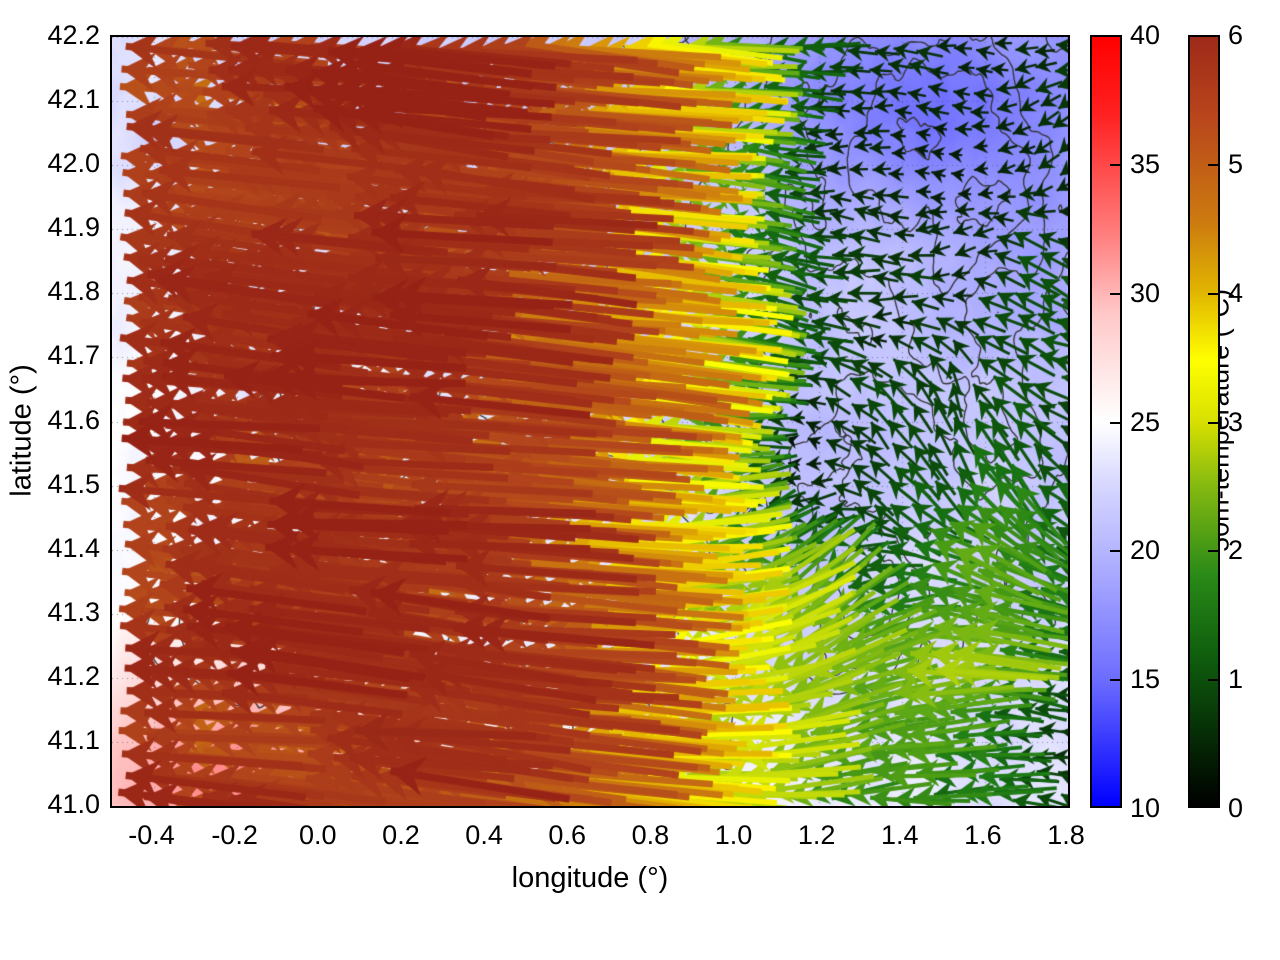 The height and width of the screenshot is (960, 1280). What do you see at coordinates (983, 835) in the screenshot?
I see `x-tick-1.6: 1.6` at bounding box center [983, 835].